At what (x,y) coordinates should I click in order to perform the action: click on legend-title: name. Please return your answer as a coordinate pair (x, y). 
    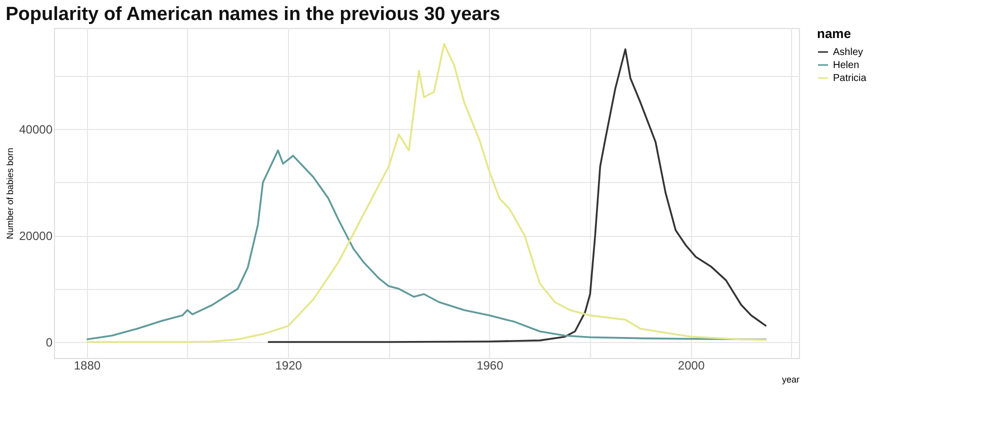
    Looking at the image, I should click on (834, 33).